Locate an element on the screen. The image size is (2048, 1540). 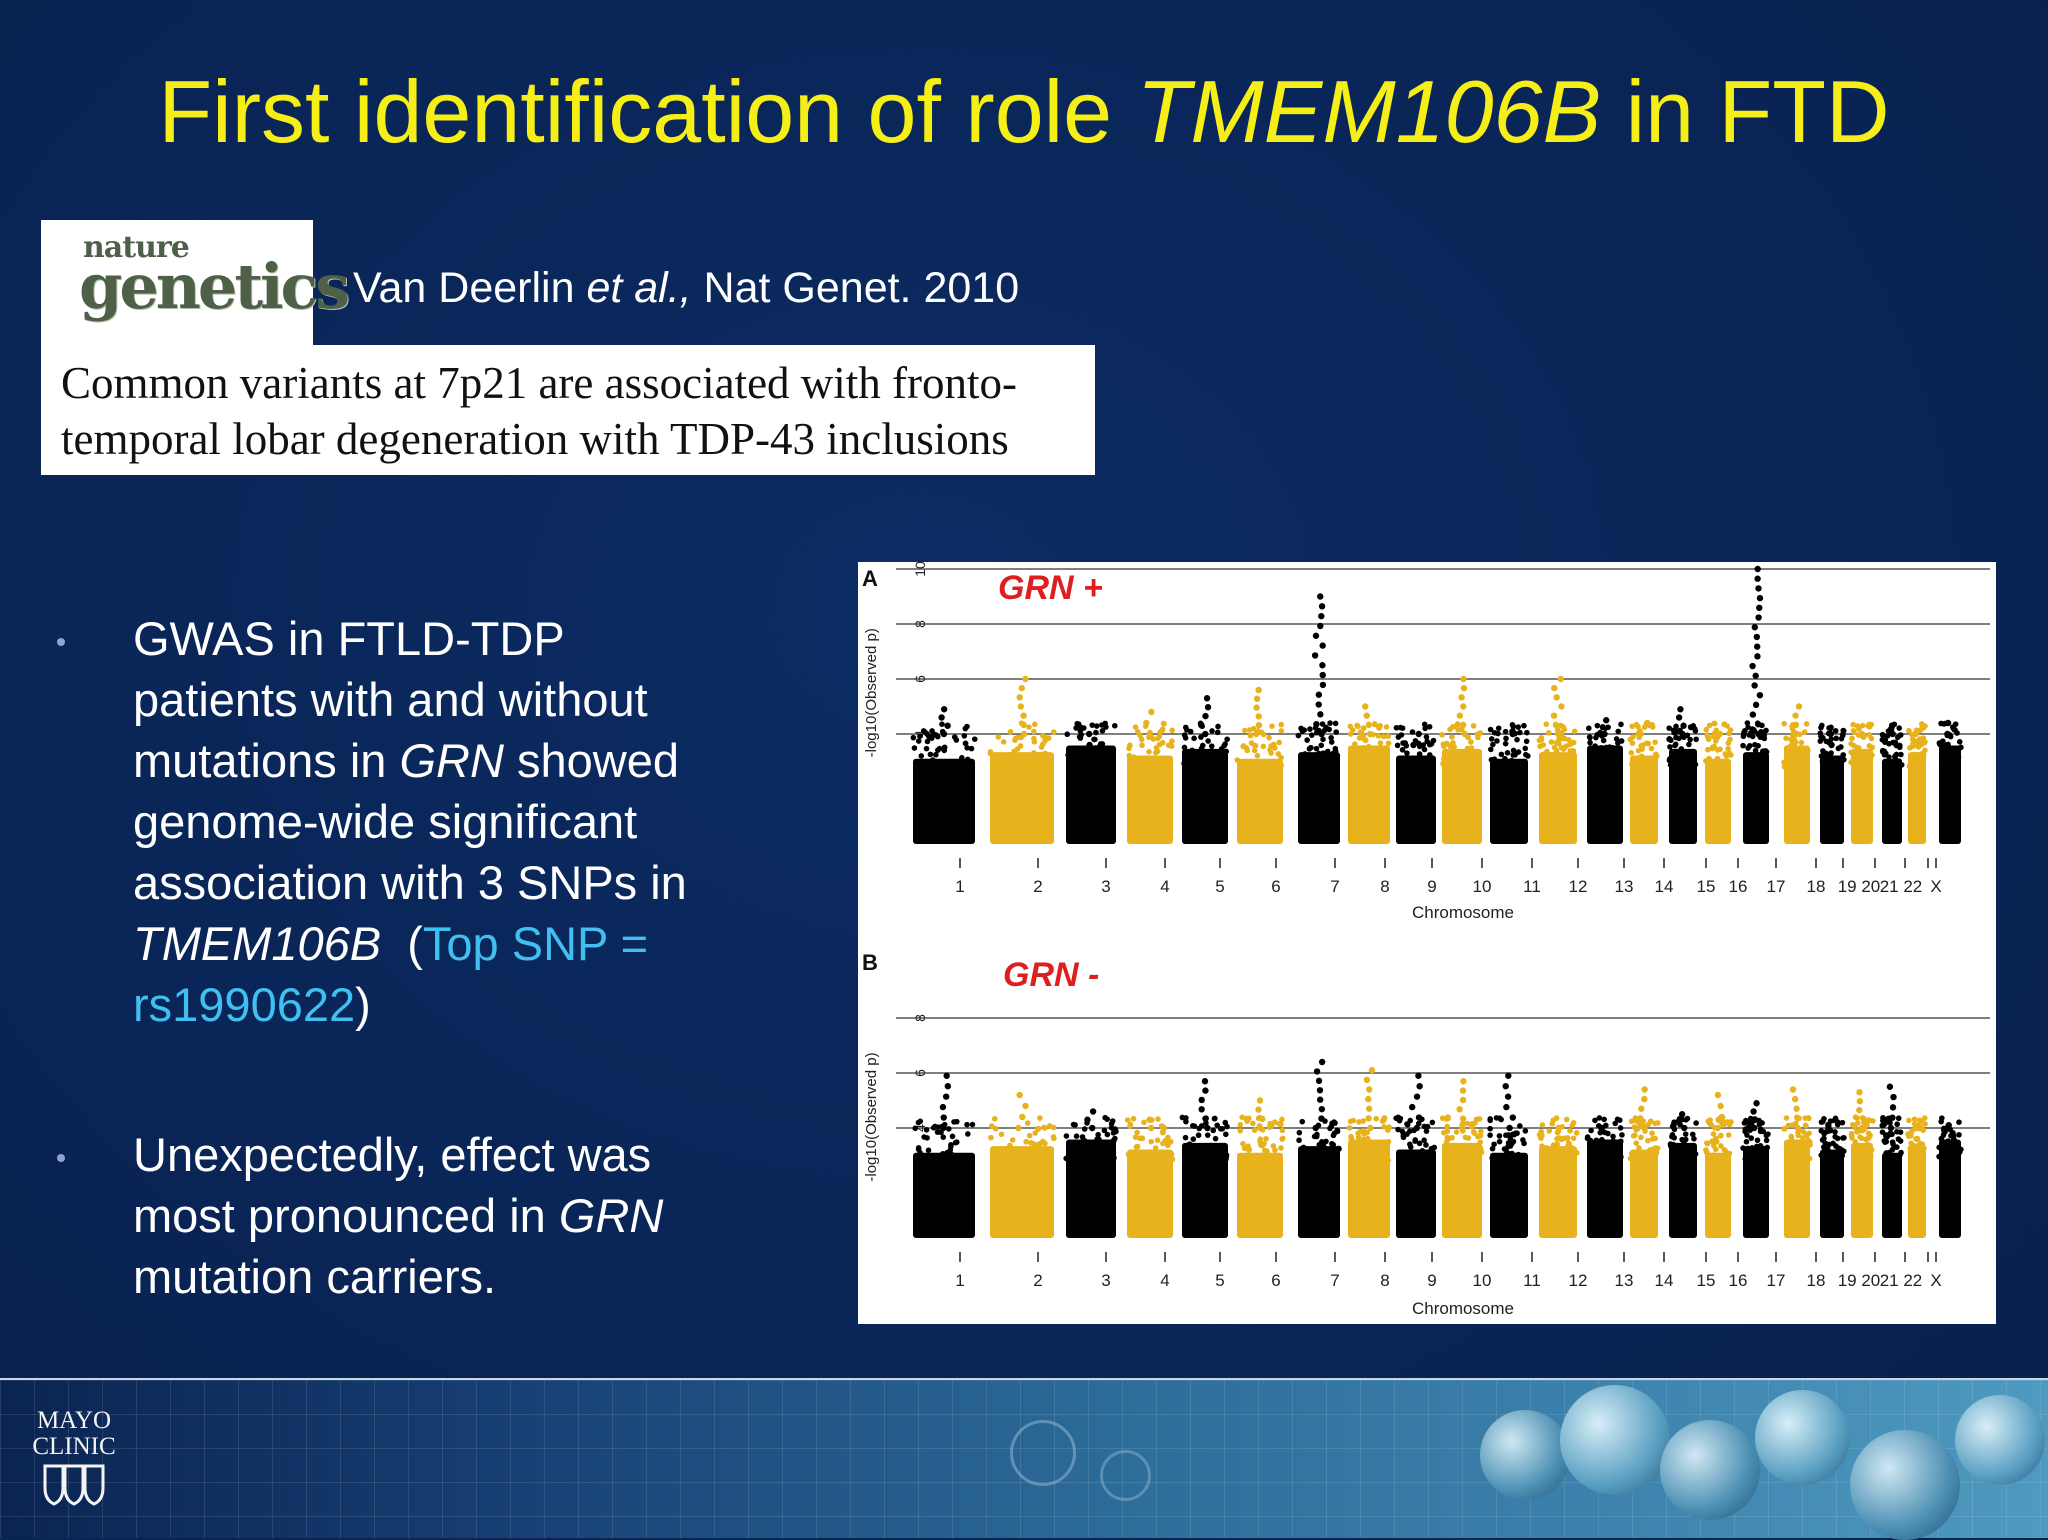
chromosome-11-points is located at coordinates (1508, 1155).